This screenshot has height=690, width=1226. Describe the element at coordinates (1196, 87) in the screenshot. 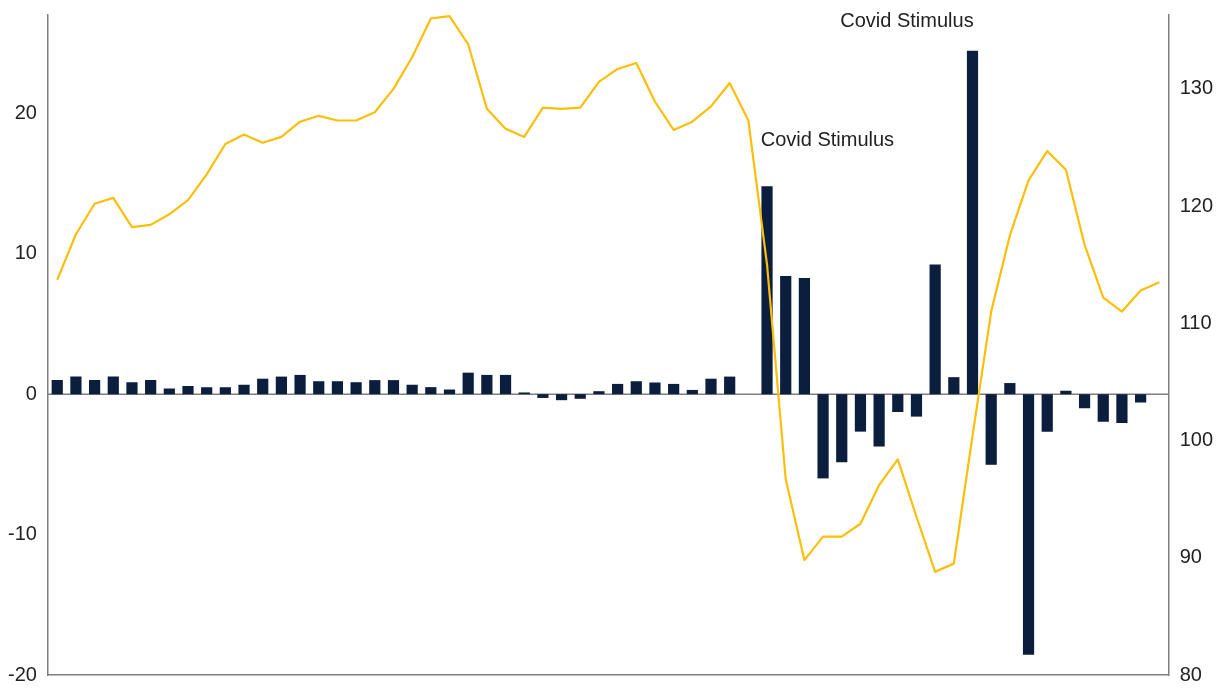

I see `y2-tick-label: 130` at that location.